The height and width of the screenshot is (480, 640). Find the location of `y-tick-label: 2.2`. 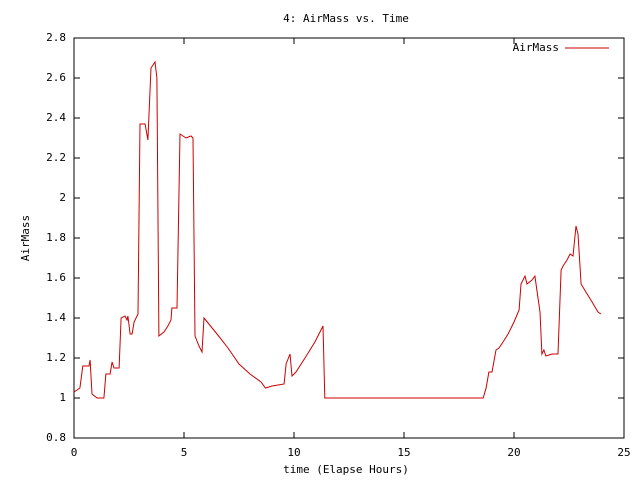

y-tick-label: 2.2 is located at coordinates (56, 157).